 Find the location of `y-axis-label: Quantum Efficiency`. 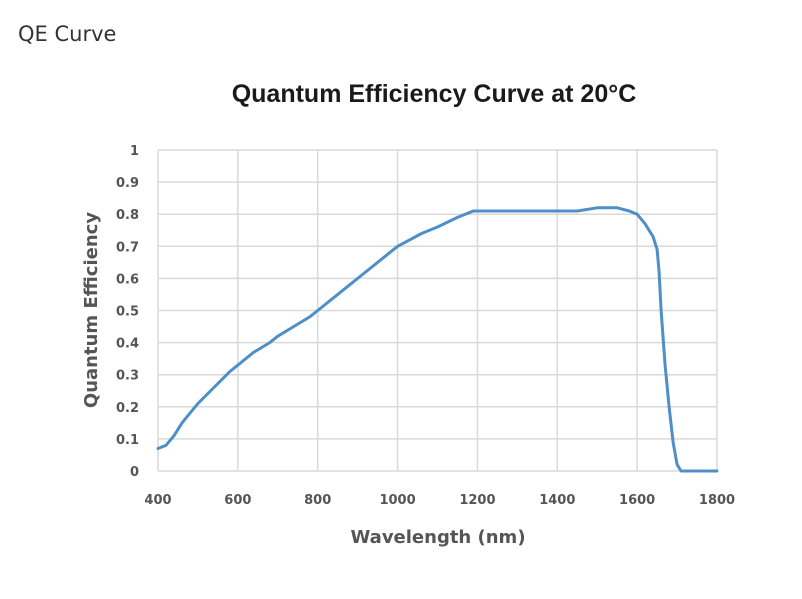

y-axis-label: Quantum Efficiency is located at coordinates (91, 310).